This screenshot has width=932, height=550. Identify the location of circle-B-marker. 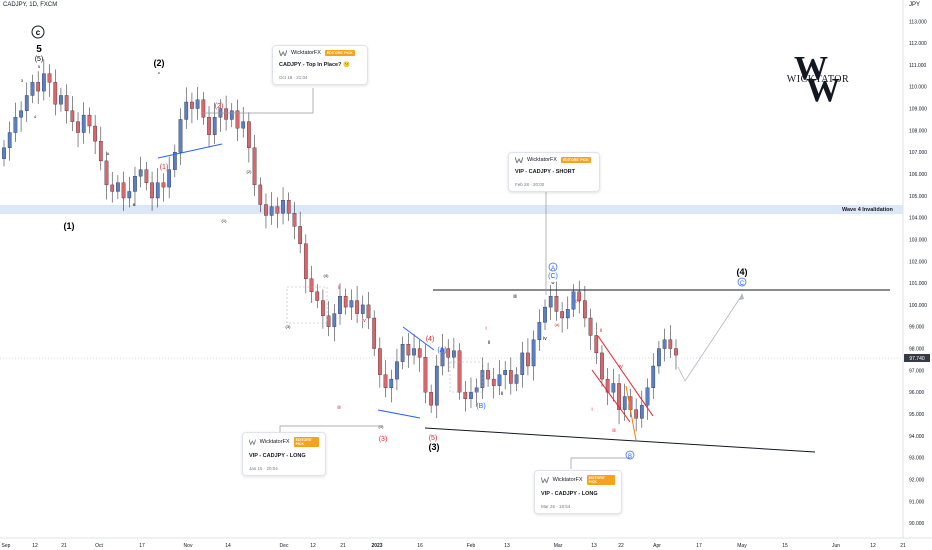
(630, 455).